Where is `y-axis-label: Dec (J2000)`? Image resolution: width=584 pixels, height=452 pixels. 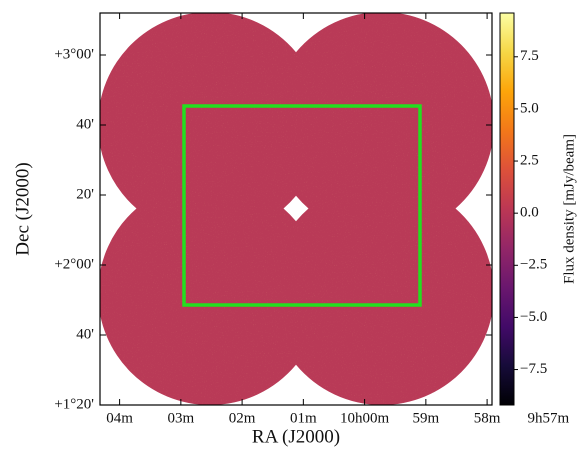
y-axis-label: Dec (J2000) is located at coordinates (22, 208).